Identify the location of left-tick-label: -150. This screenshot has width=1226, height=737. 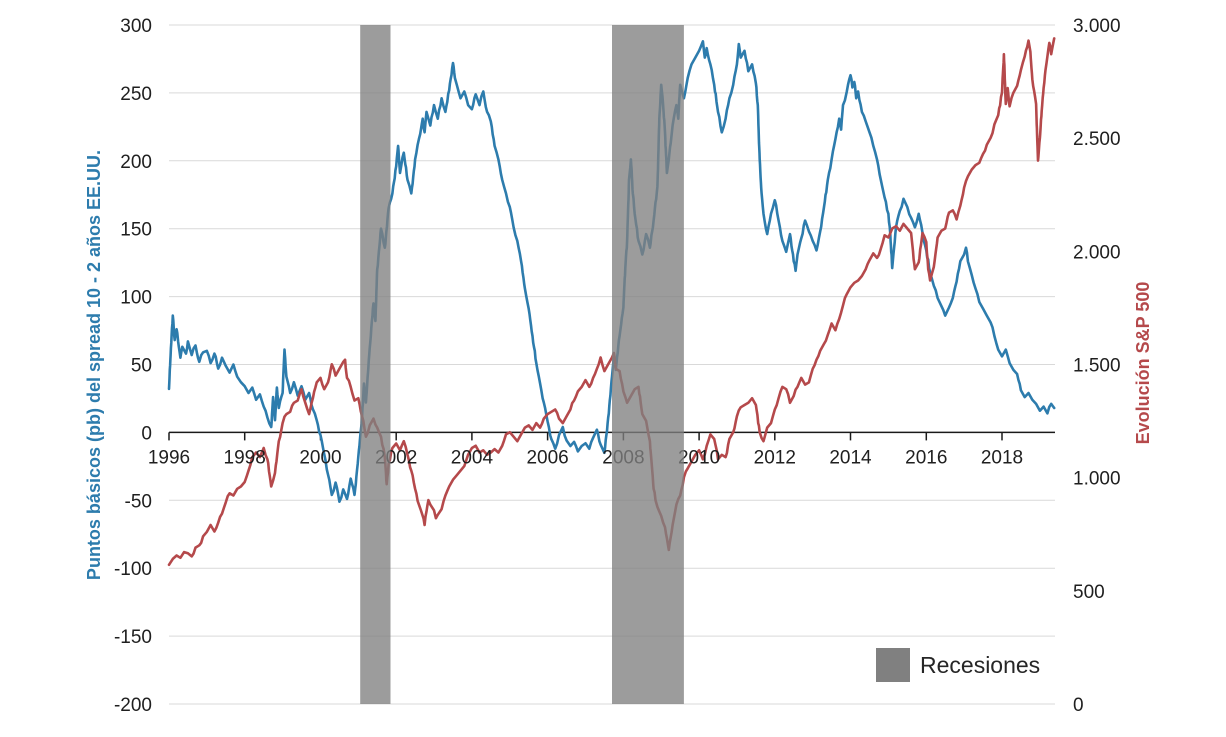
(133, 637).